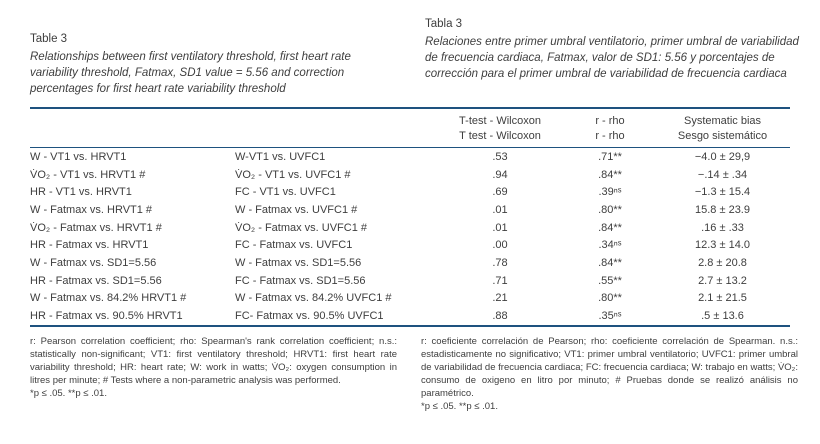 The width and height of the screenshot is (820, 444). I want to click on table-number-english: Table 3, so click(49, 39).